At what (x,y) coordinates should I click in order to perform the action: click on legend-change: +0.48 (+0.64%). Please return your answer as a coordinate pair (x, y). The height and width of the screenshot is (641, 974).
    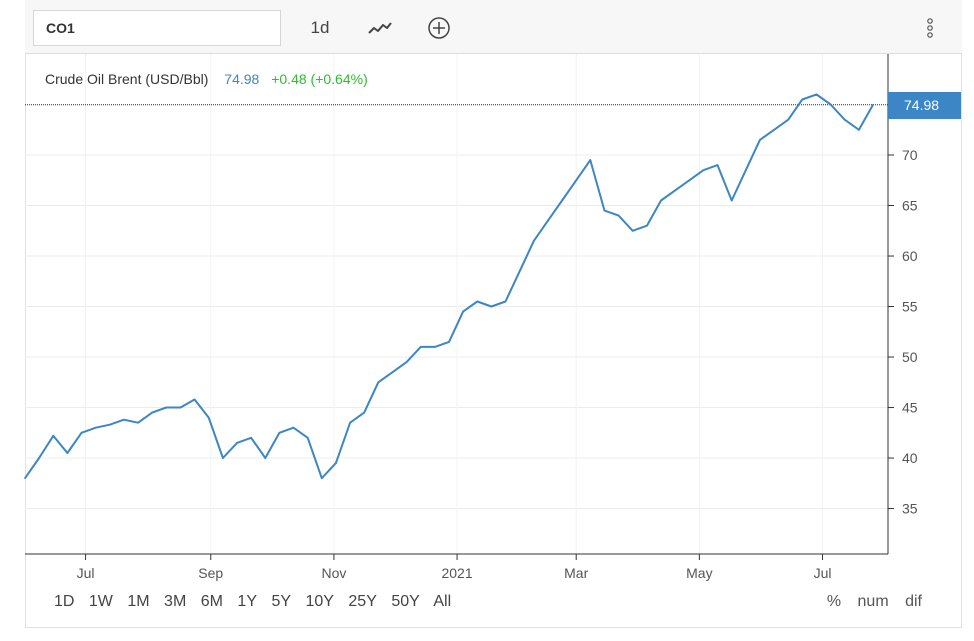
    Looking at the image, I should click on (319, 79).